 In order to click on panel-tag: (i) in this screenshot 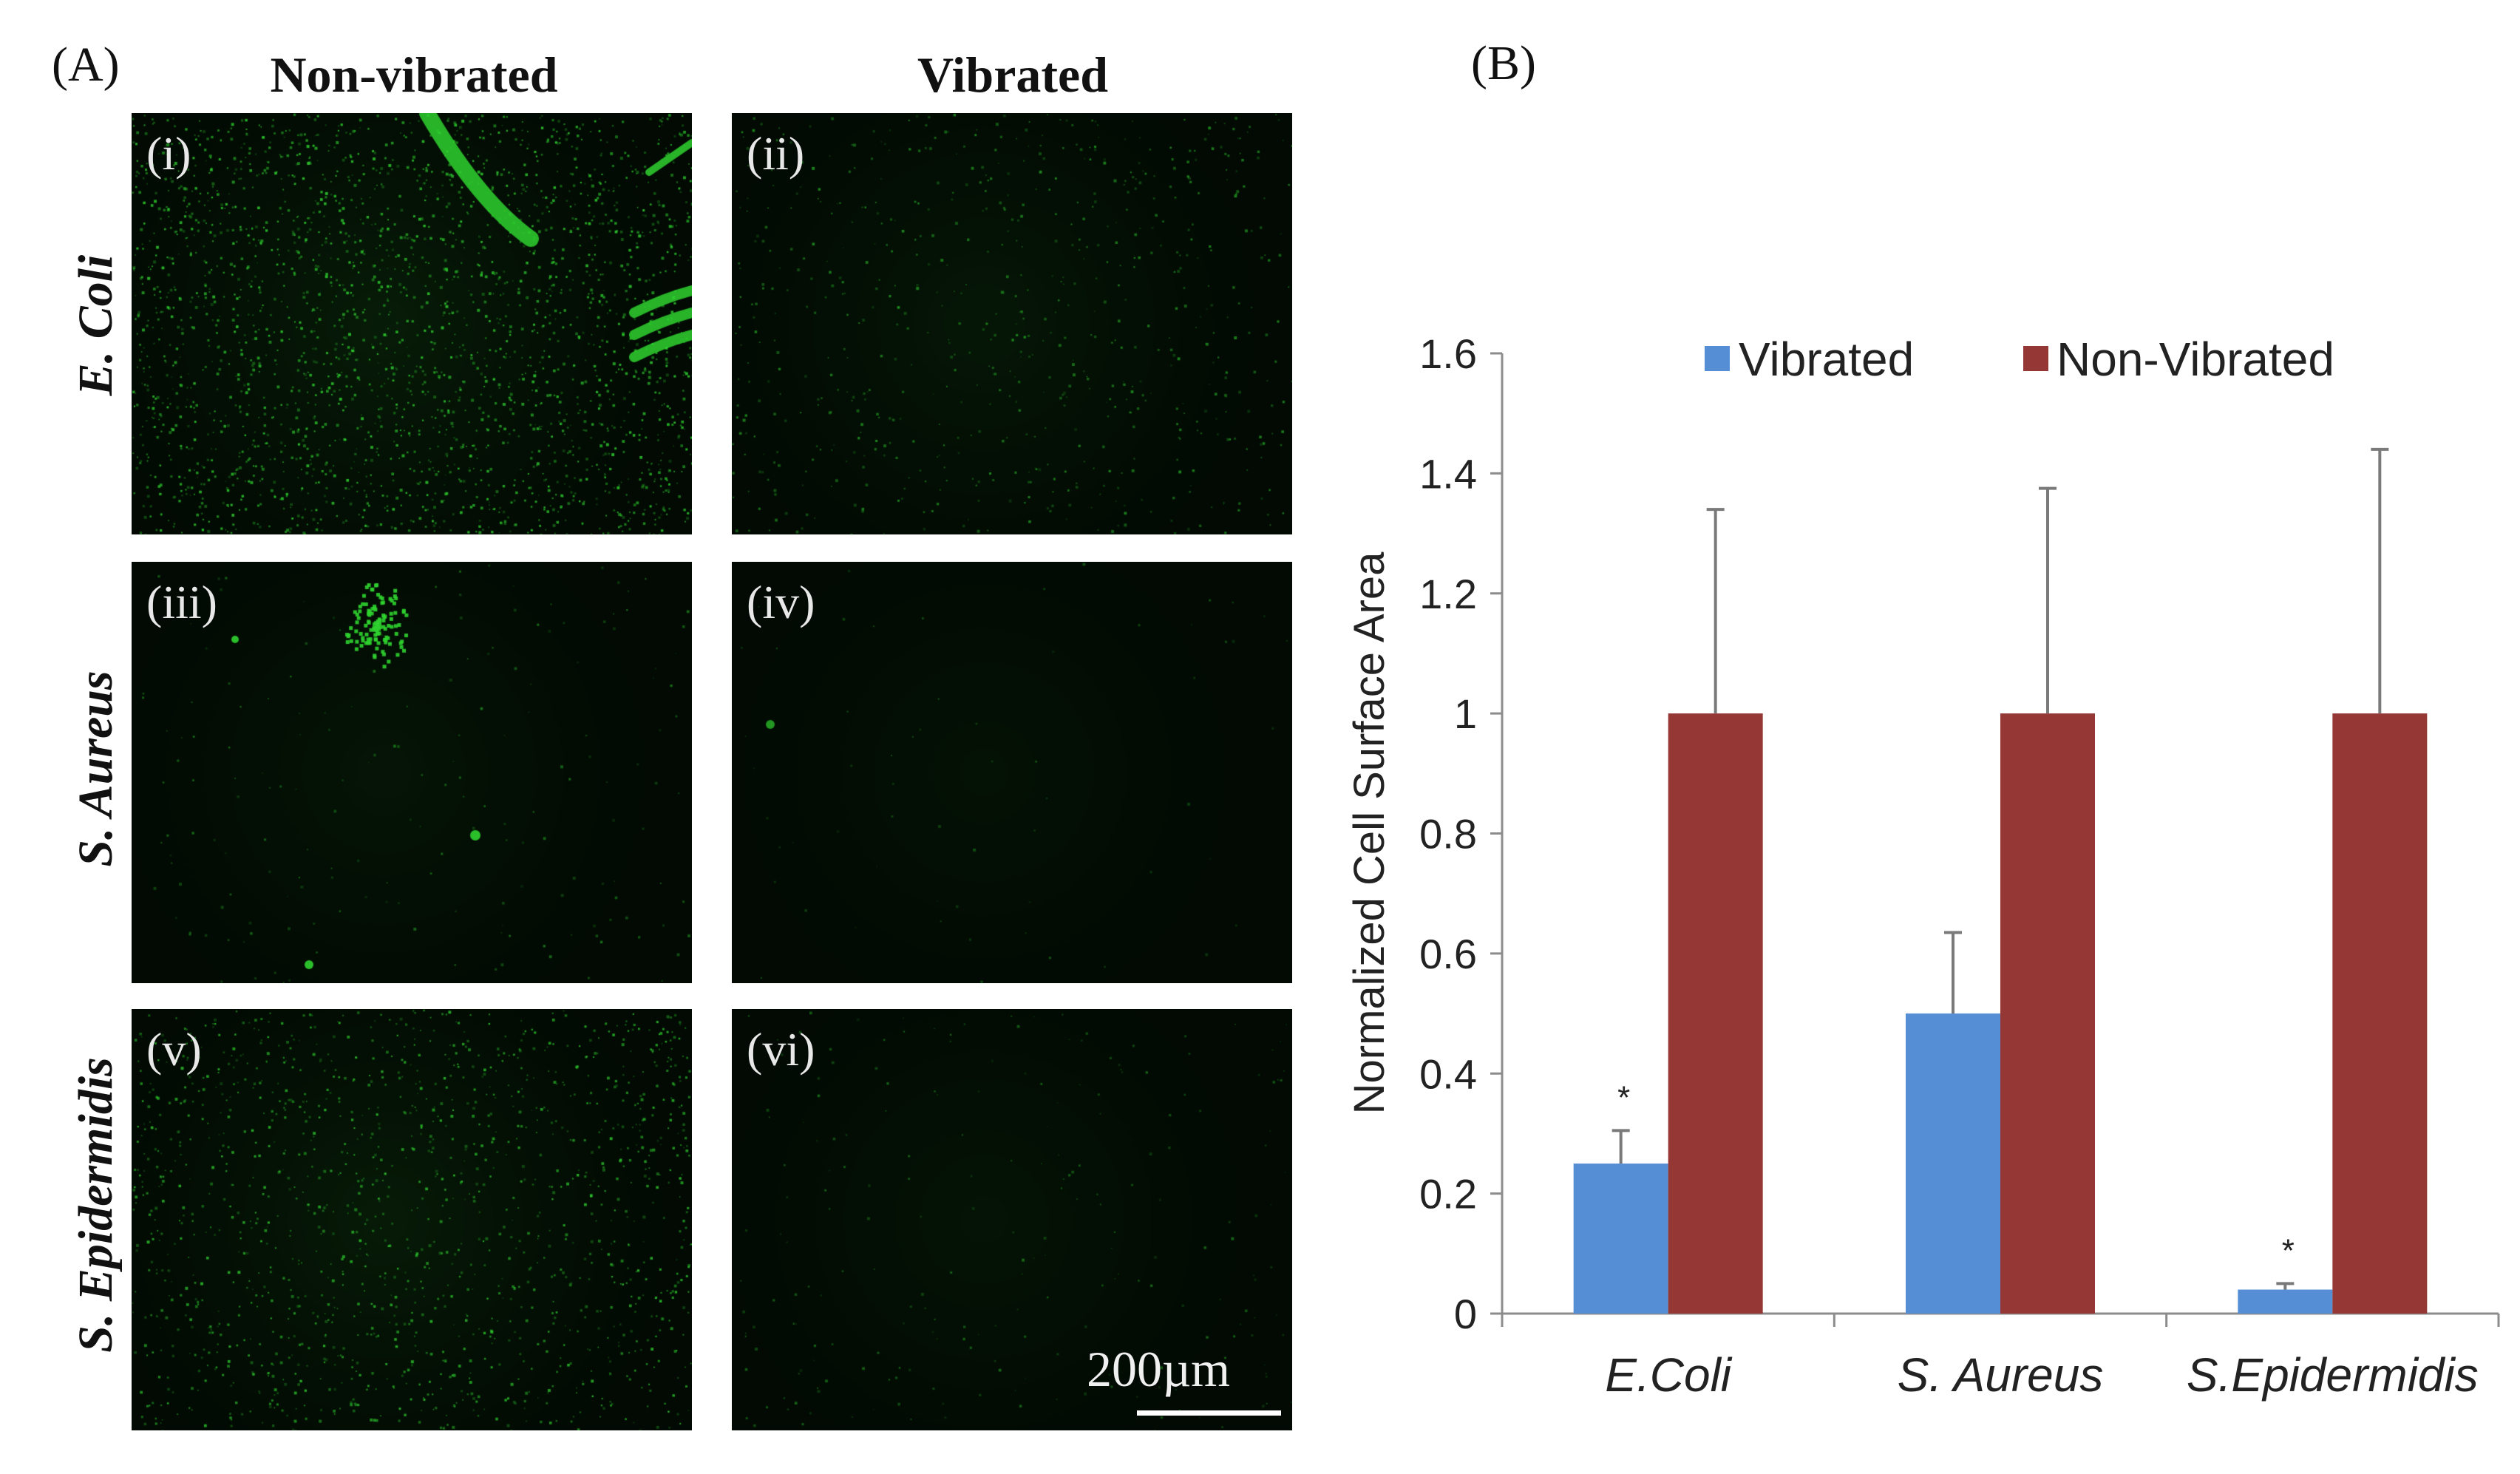, I will do `click(168, 153)`.